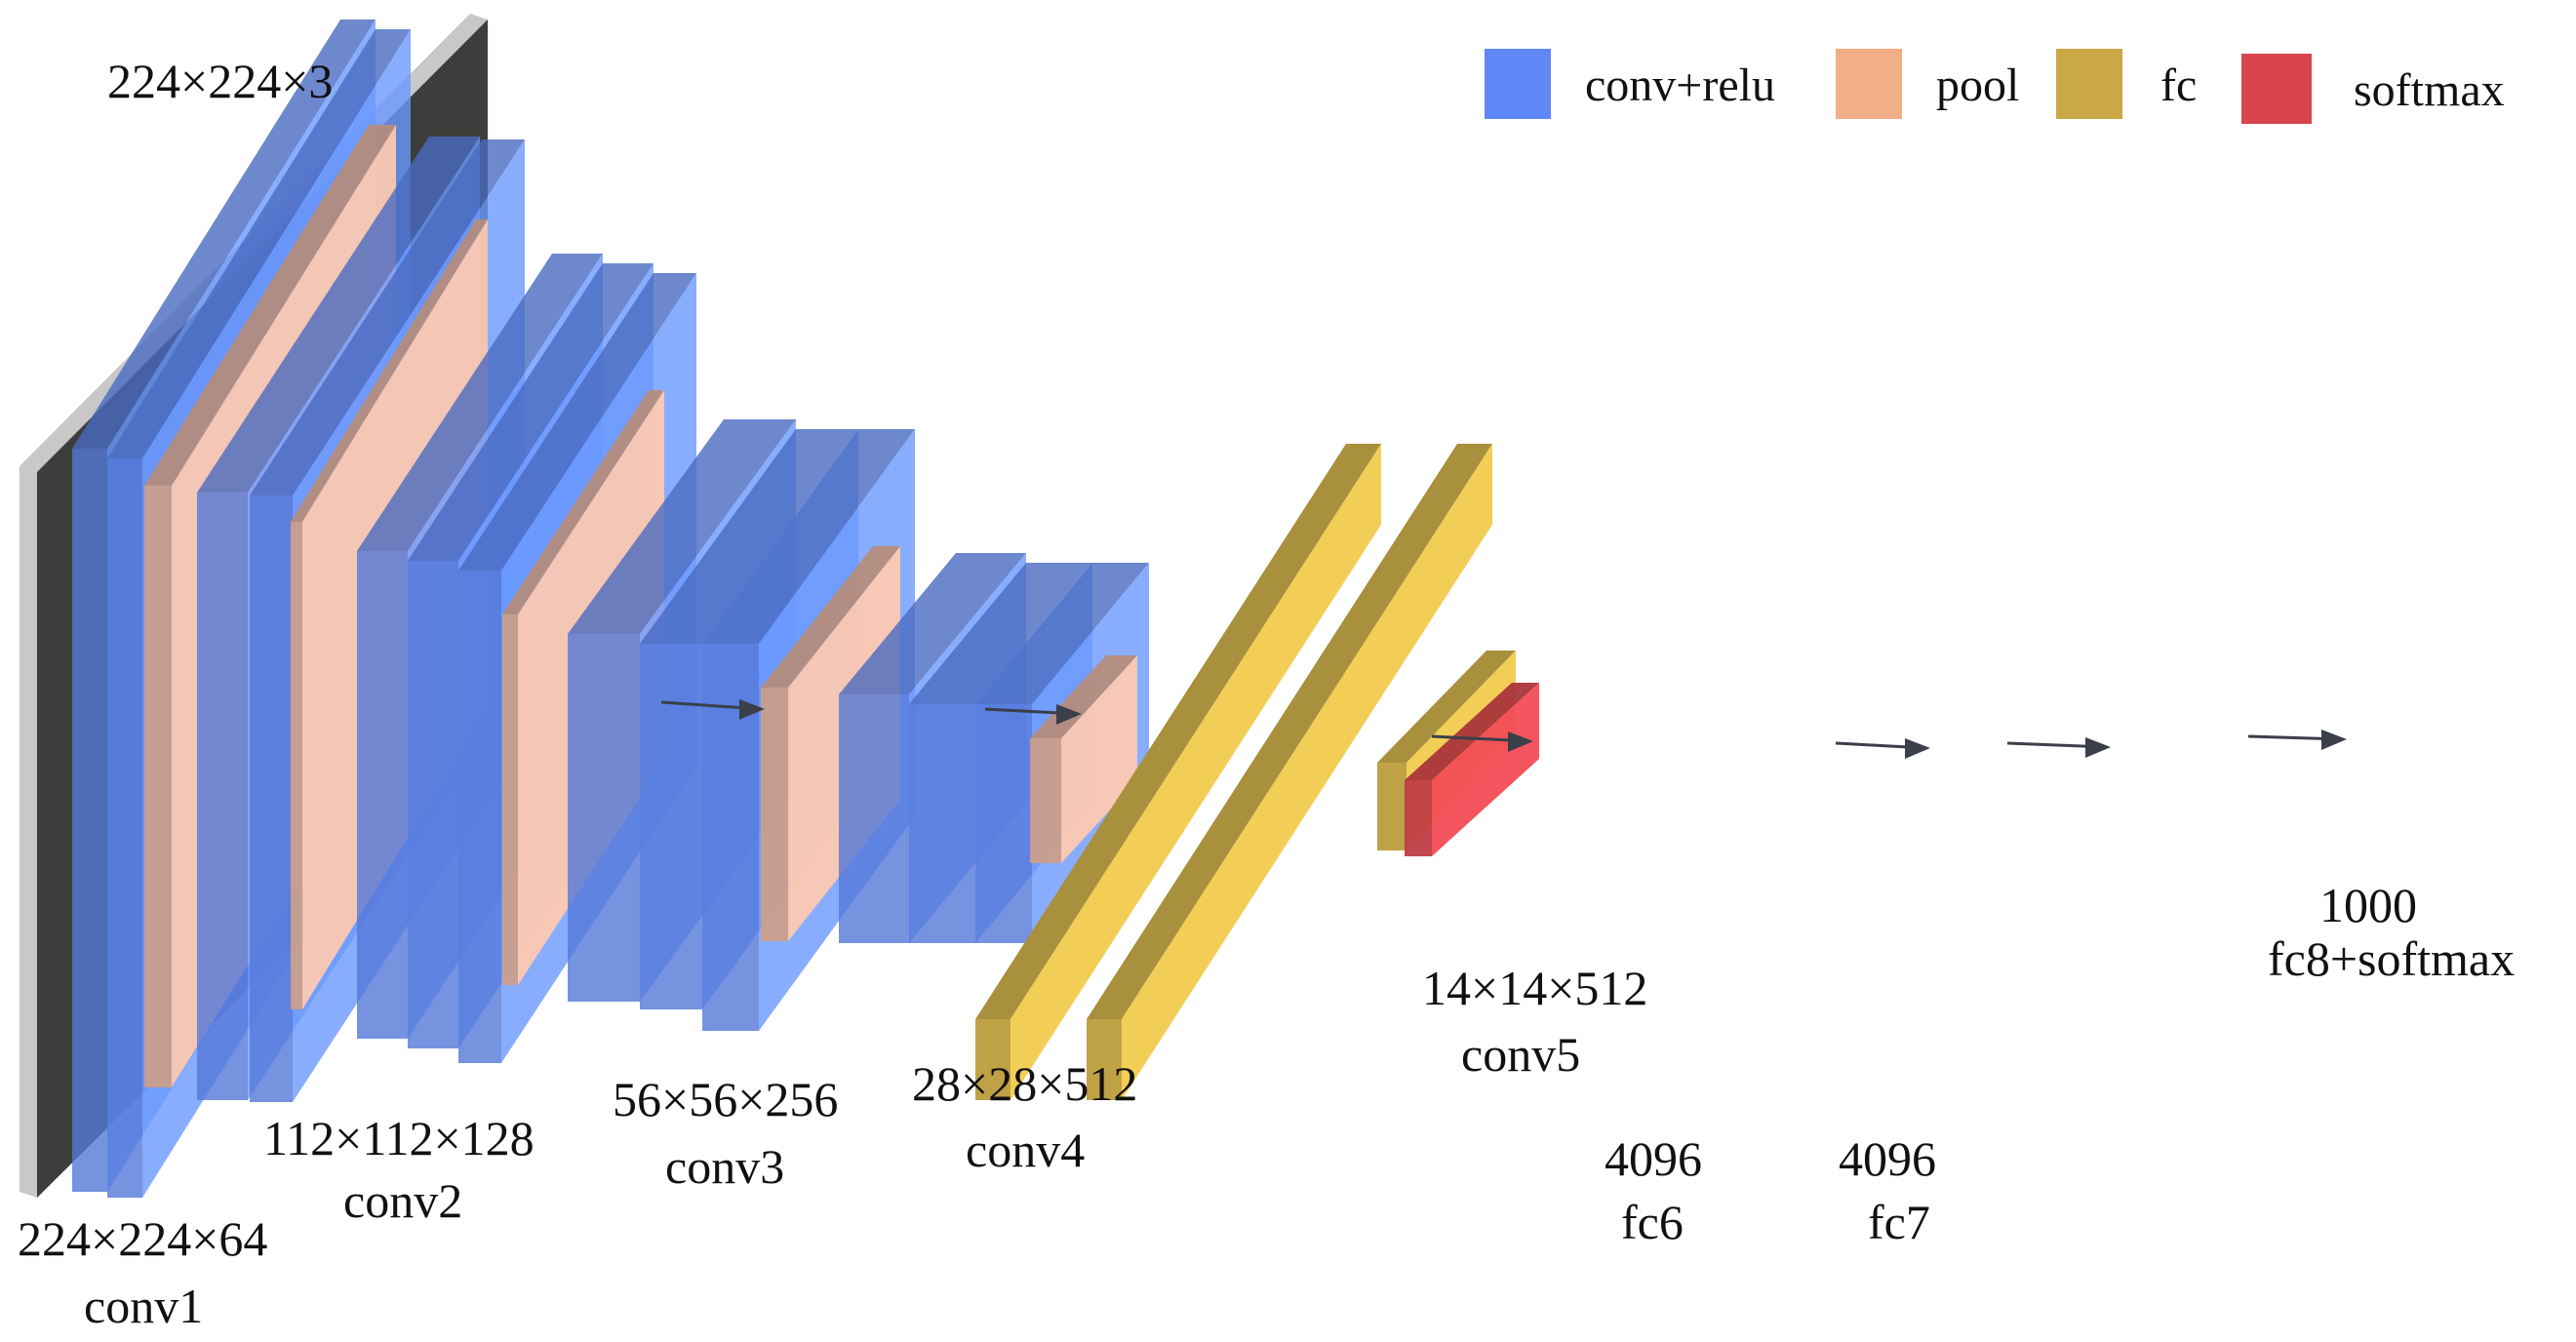 The height and width of the screenshot is (1342, 2576). I want to click on pool2-layer-top, so click(389, 370).